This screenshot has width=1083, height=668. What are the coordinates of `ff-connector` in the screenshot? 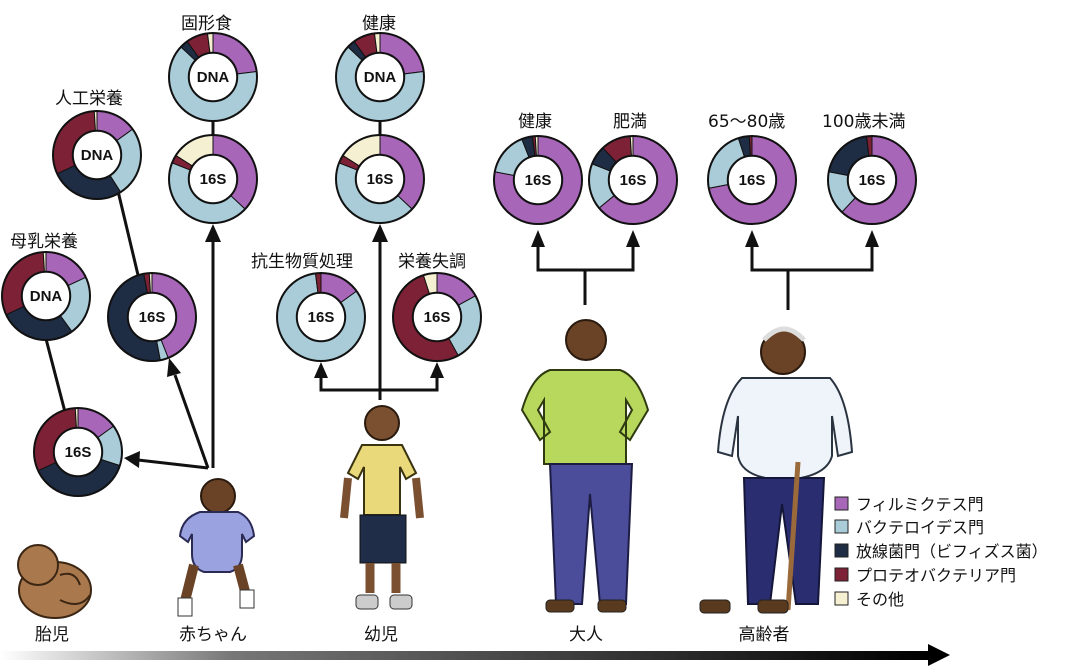 It's located at (128, 233).